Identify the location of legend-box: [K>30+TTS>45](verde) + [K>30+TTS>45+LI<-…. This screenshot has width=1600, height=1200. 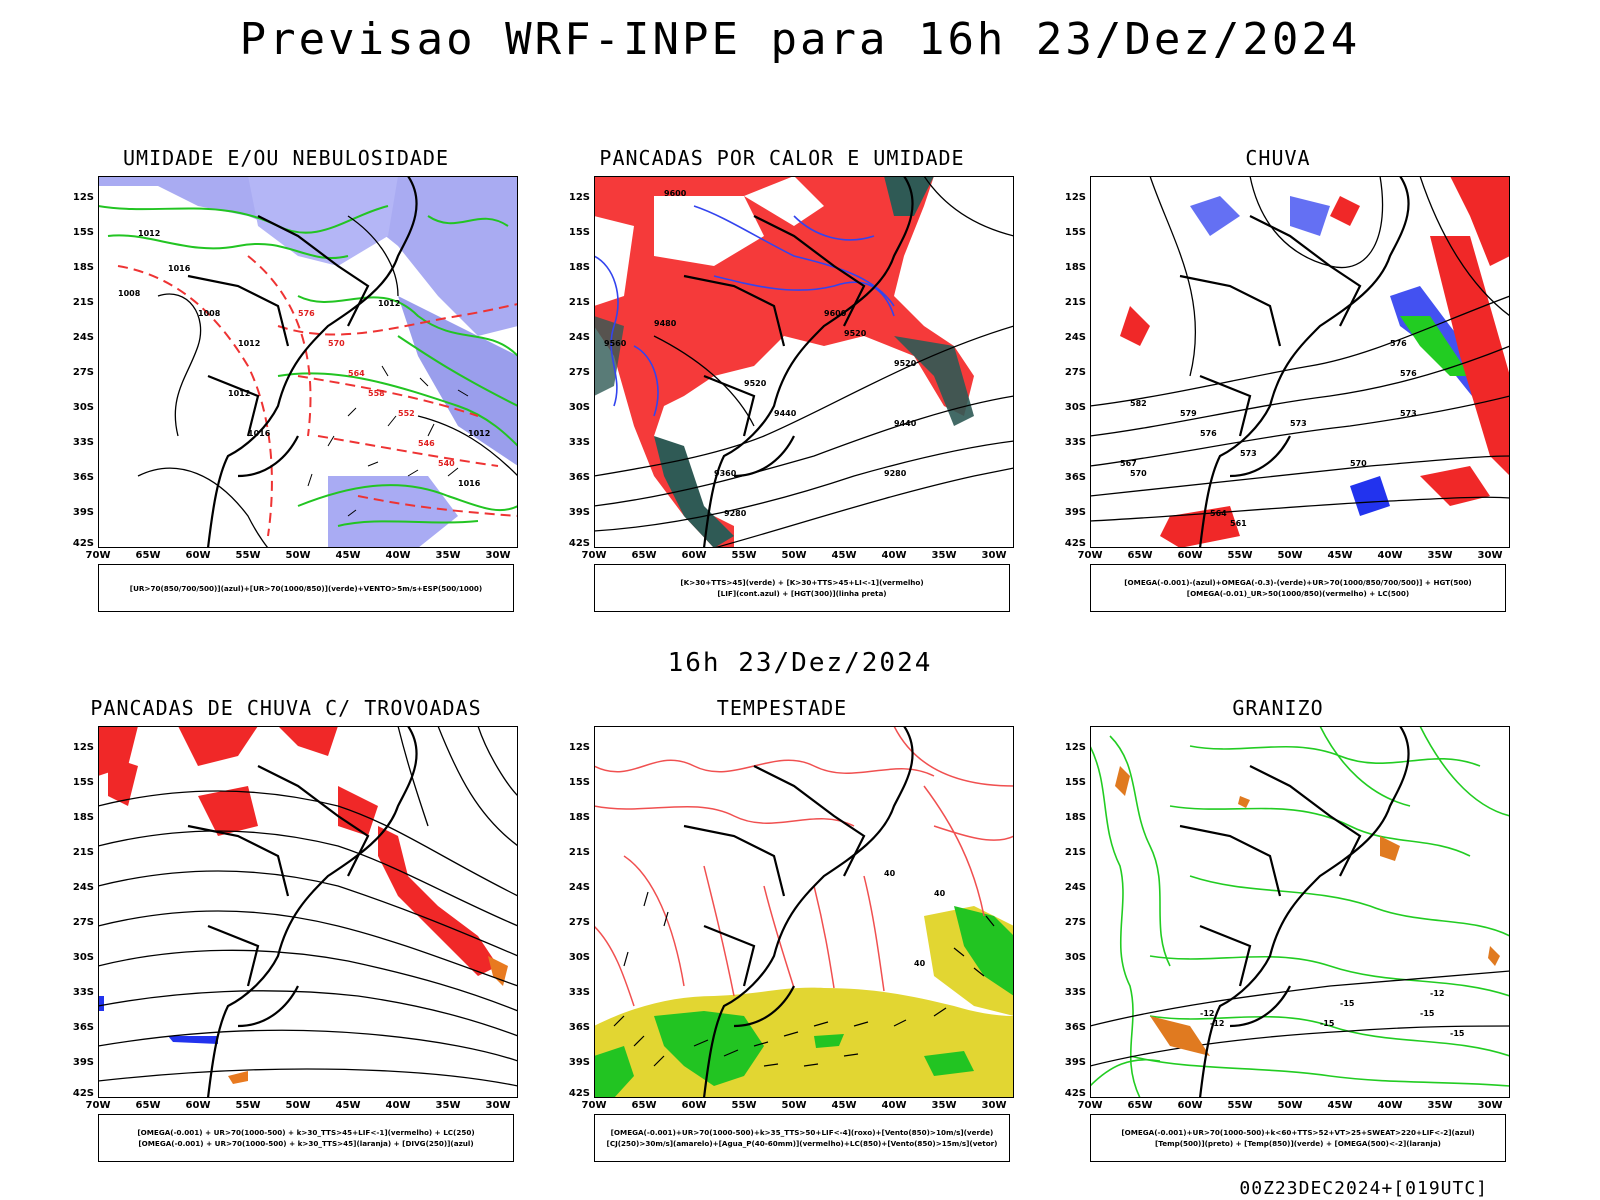
(802, 588).